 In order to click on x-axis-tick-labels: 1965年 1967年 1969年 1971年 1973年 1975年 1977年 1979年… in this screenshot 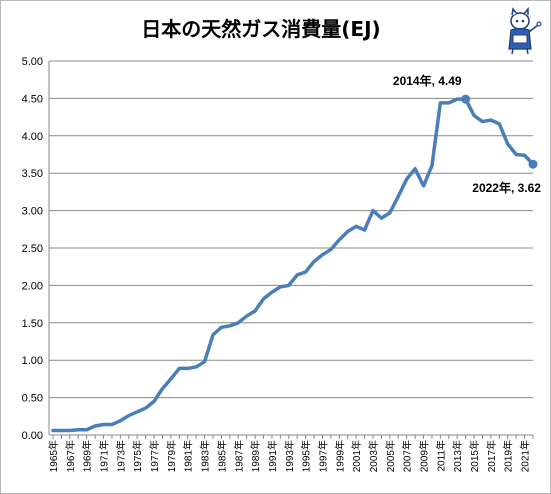, I will do `click(289, 456)`.